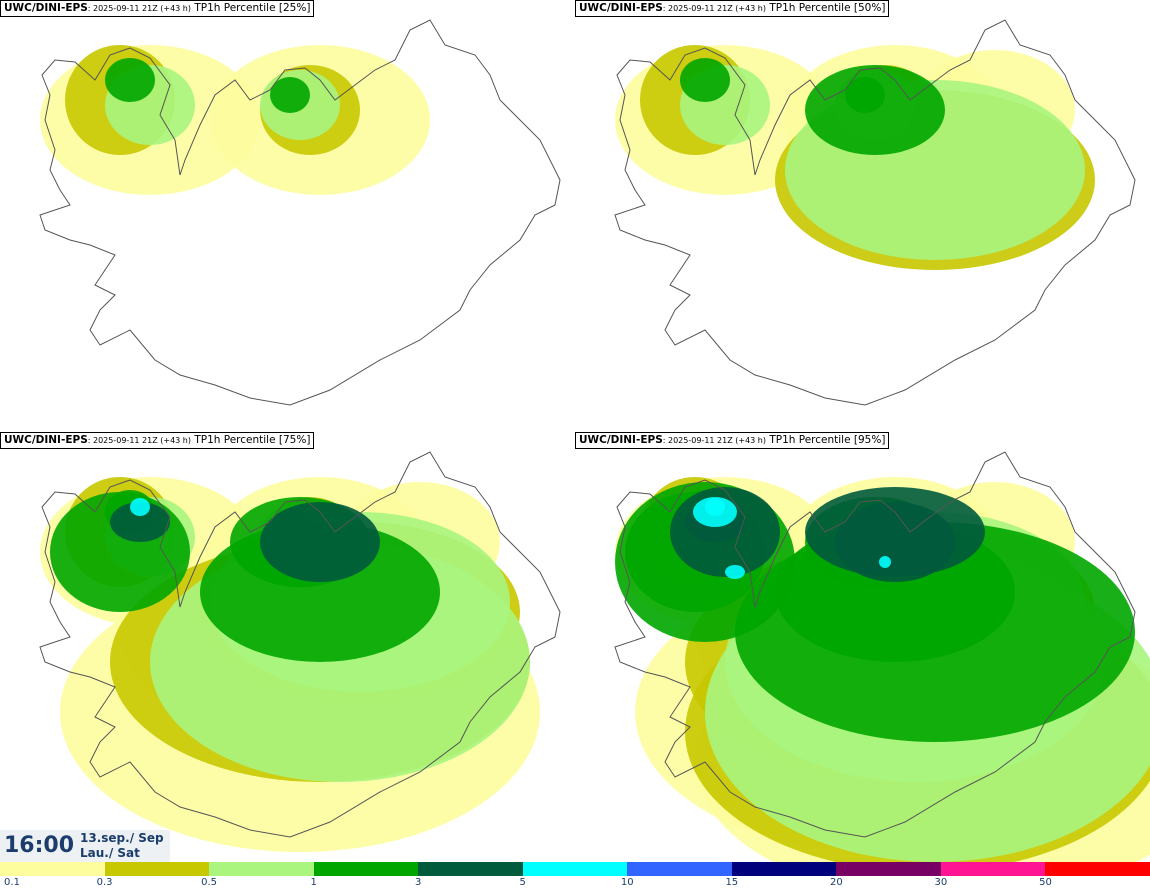 This screenshot has width=1150, height=891. I want to click on legend-tick-label: 30, so click(941, 882).